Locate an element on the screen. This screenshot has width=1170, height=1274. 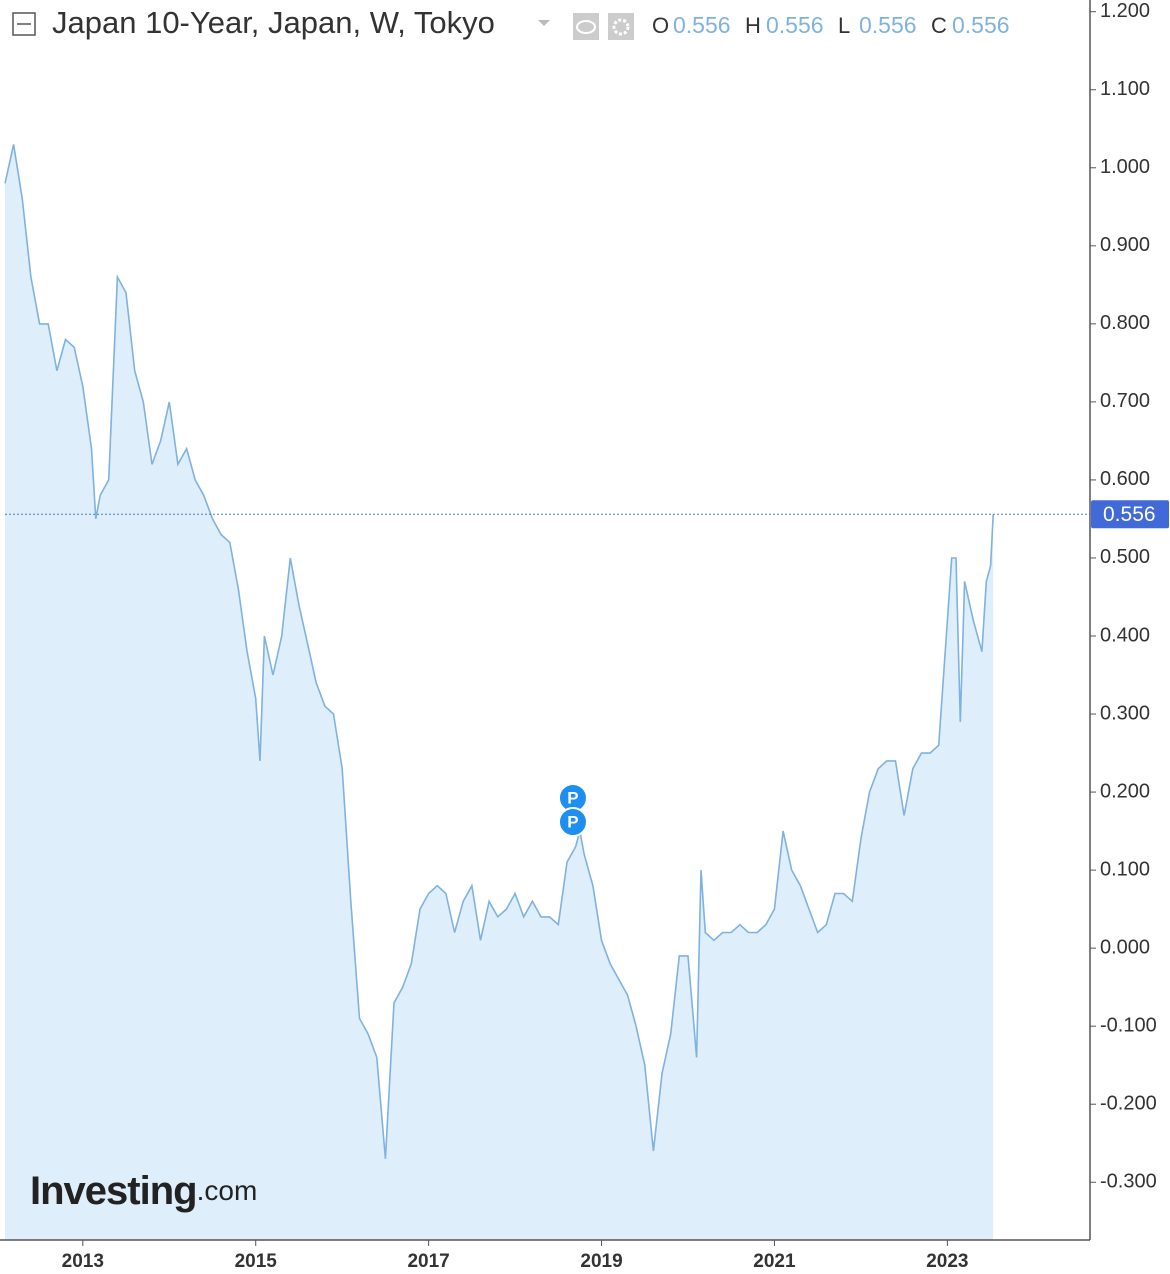
collapse-icon is located at coordinates (24, 24).